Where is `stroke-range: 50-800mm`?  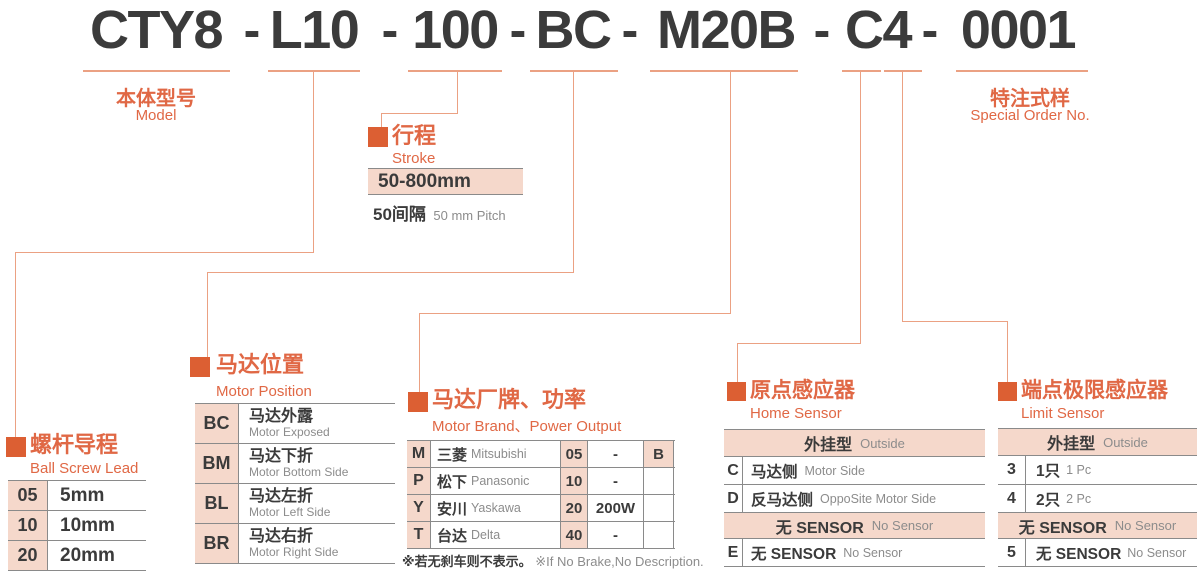 stroke-range: 50-800mm is located at coordinates (424, 181).